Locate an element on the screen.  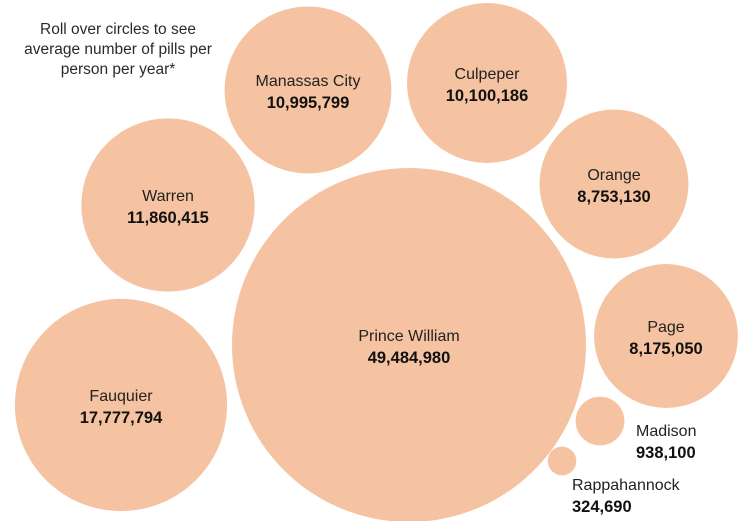
bubble-name-label-prince-william: Prince William is located at coordinates (408, 336).